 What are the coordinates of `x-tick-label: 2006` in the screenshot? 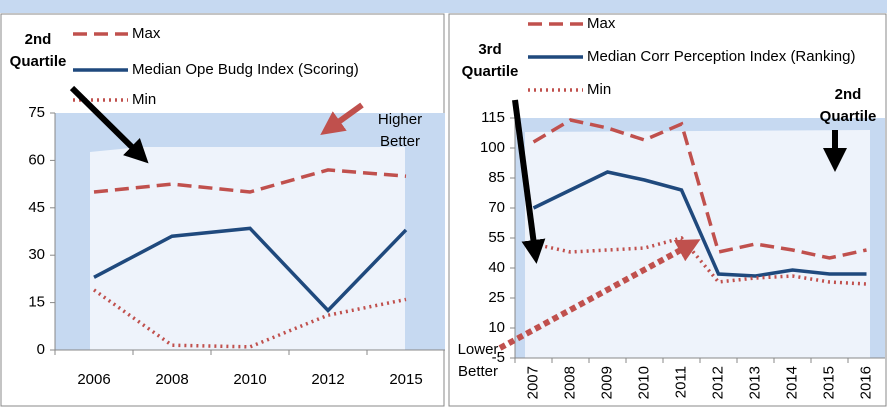 It's located at (93, 379).